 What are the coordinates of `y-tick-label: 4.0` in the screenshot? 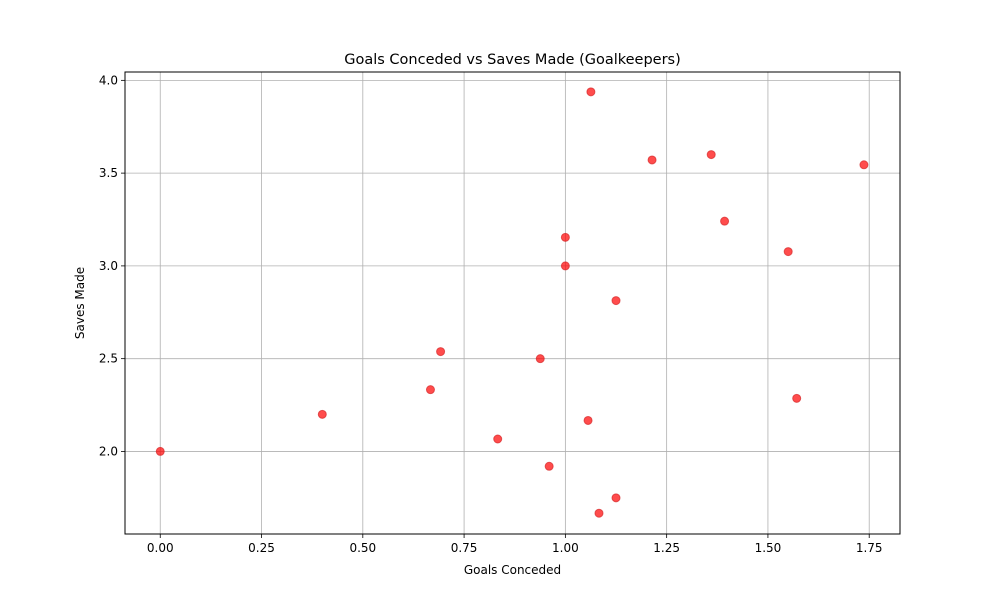 It's located at (108, 80).